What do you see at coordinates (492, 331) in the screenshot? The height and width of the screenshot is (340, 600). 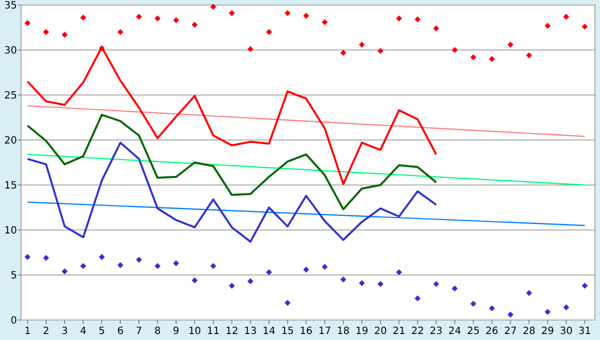 I see `x-tick-label: 26` at bounding box center [492, 331].